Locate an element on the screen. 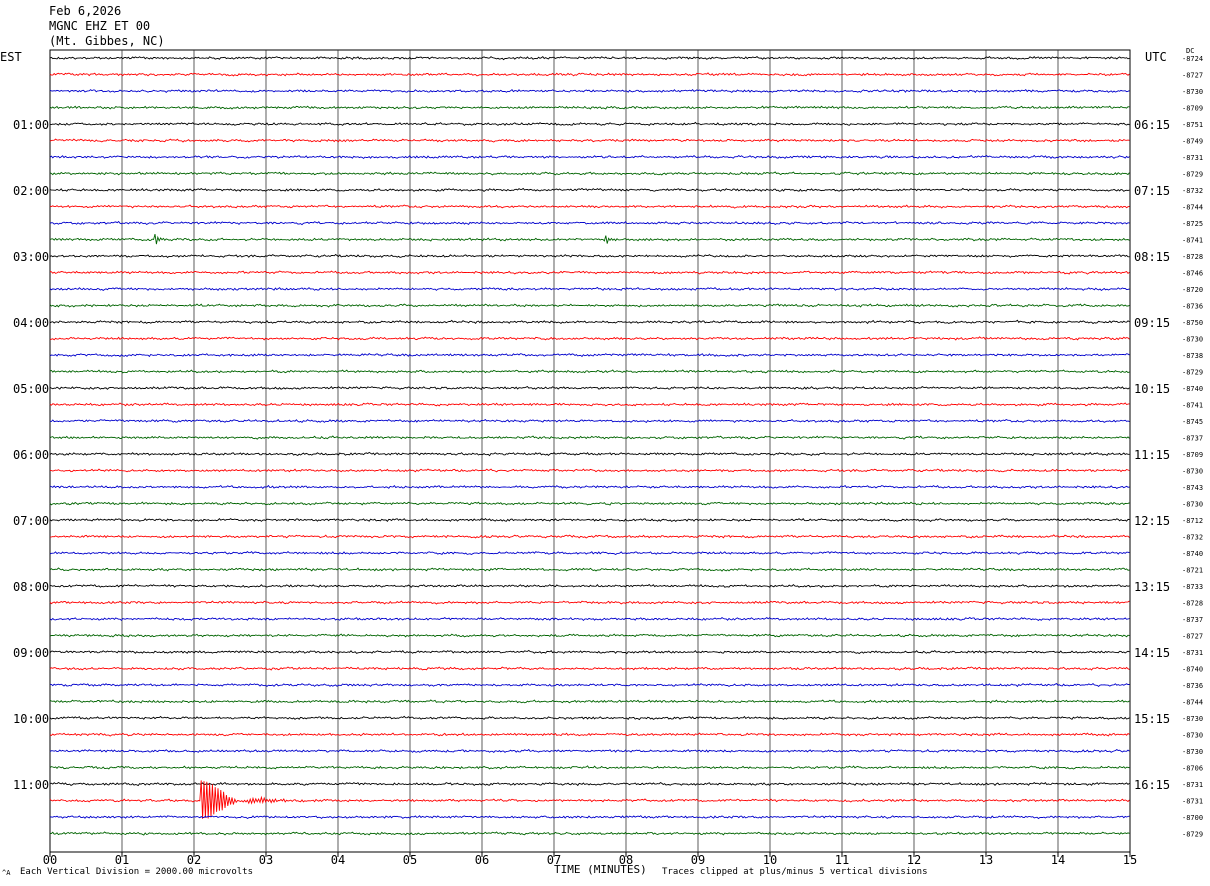  left-hour-label: 02:00 is located at coordinates (31, 191).